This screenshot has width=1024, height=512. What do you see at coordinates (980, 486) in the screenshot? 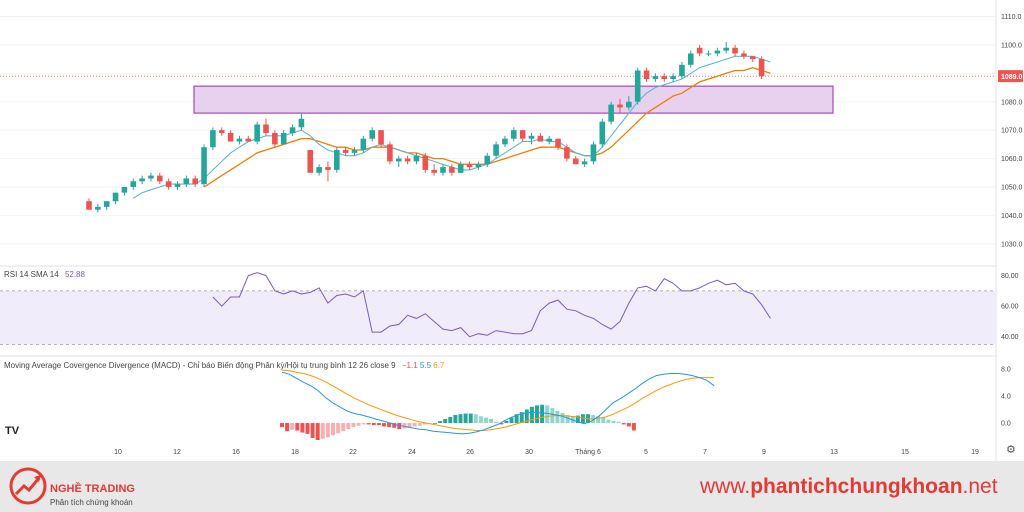
I see `site-suffix: .net` at bounding box center [980, 486].